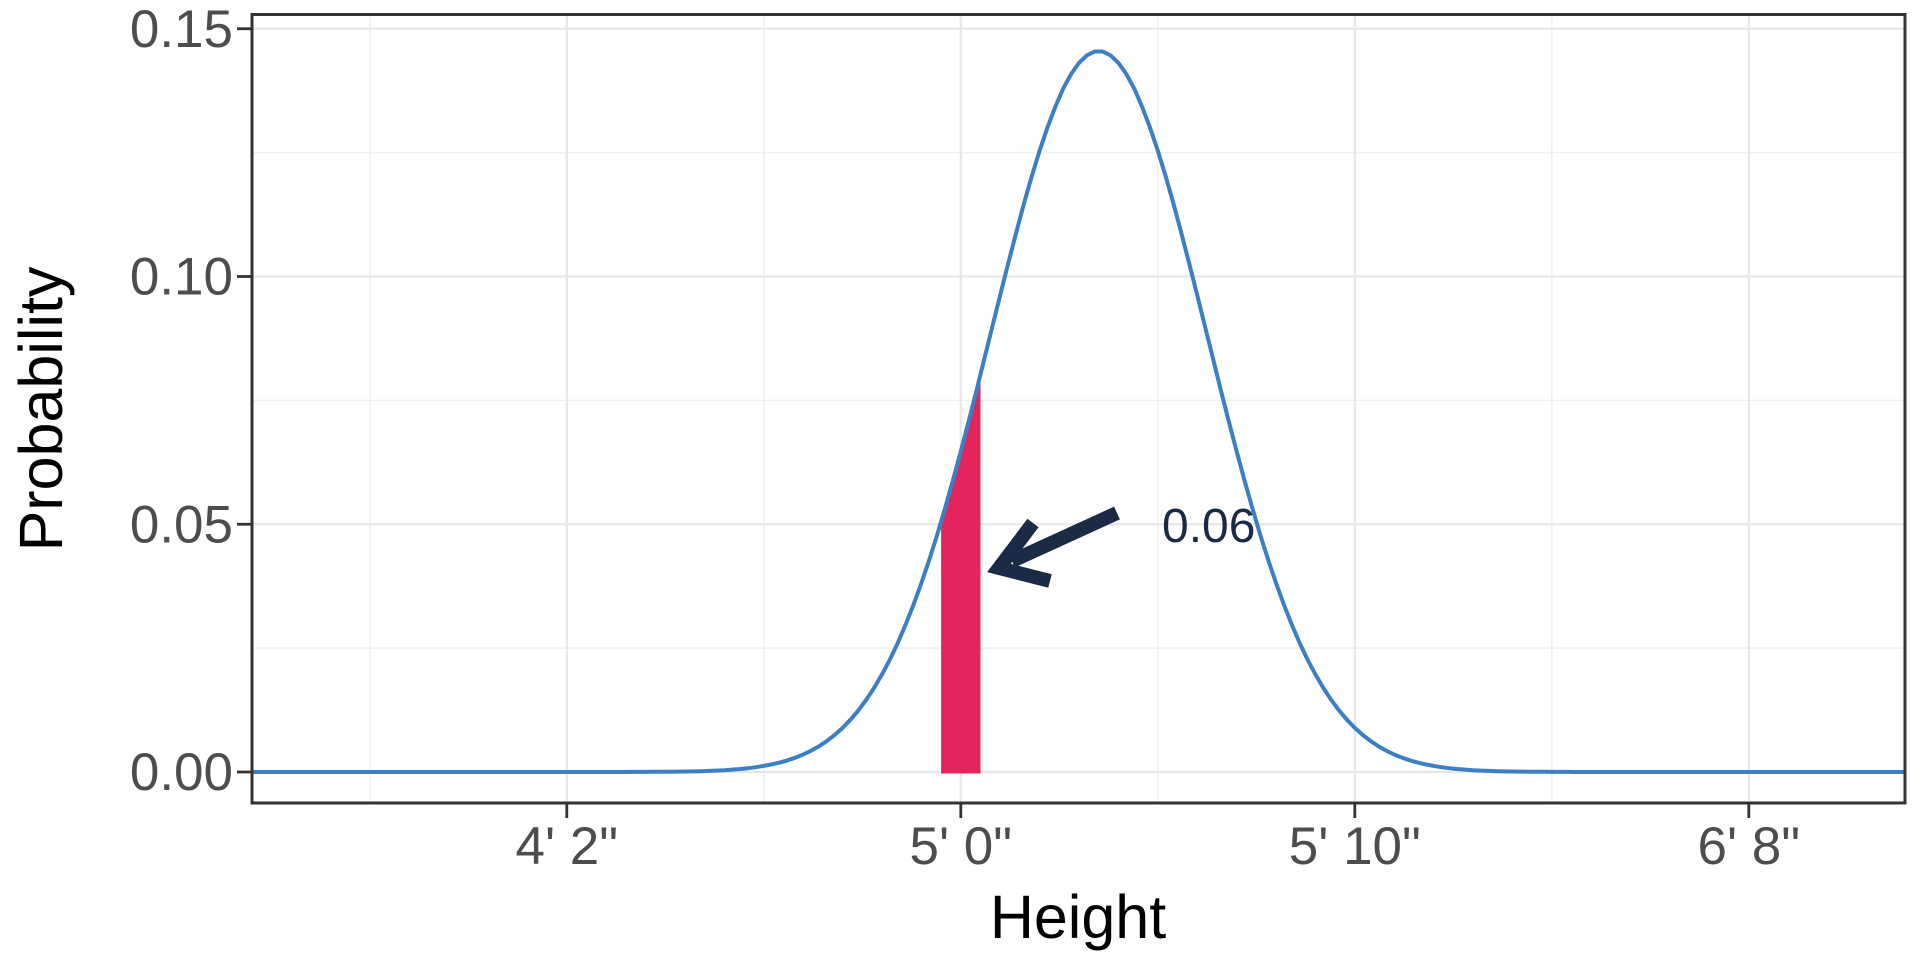 Image resolution: width=1920 pixels, height=960 pixels. What do you see at coordinates (1208, 526) in the screenshot?
I see `annotation-label: 0.06` at bounding box center [1208, 526].